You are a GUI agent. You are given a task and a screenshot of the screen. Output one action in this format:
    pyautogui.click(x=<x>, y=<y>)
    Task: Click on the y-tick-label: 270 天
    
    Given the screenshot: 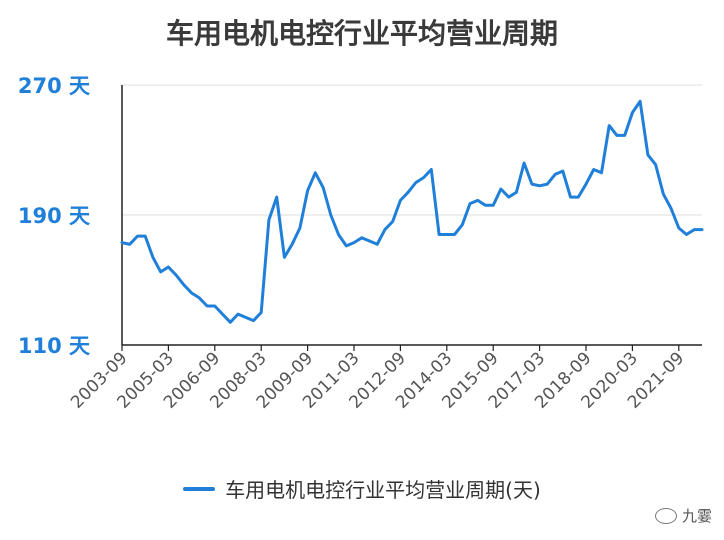 What is the action you would take?
    pyautogui.click(x=54, y=86)
    